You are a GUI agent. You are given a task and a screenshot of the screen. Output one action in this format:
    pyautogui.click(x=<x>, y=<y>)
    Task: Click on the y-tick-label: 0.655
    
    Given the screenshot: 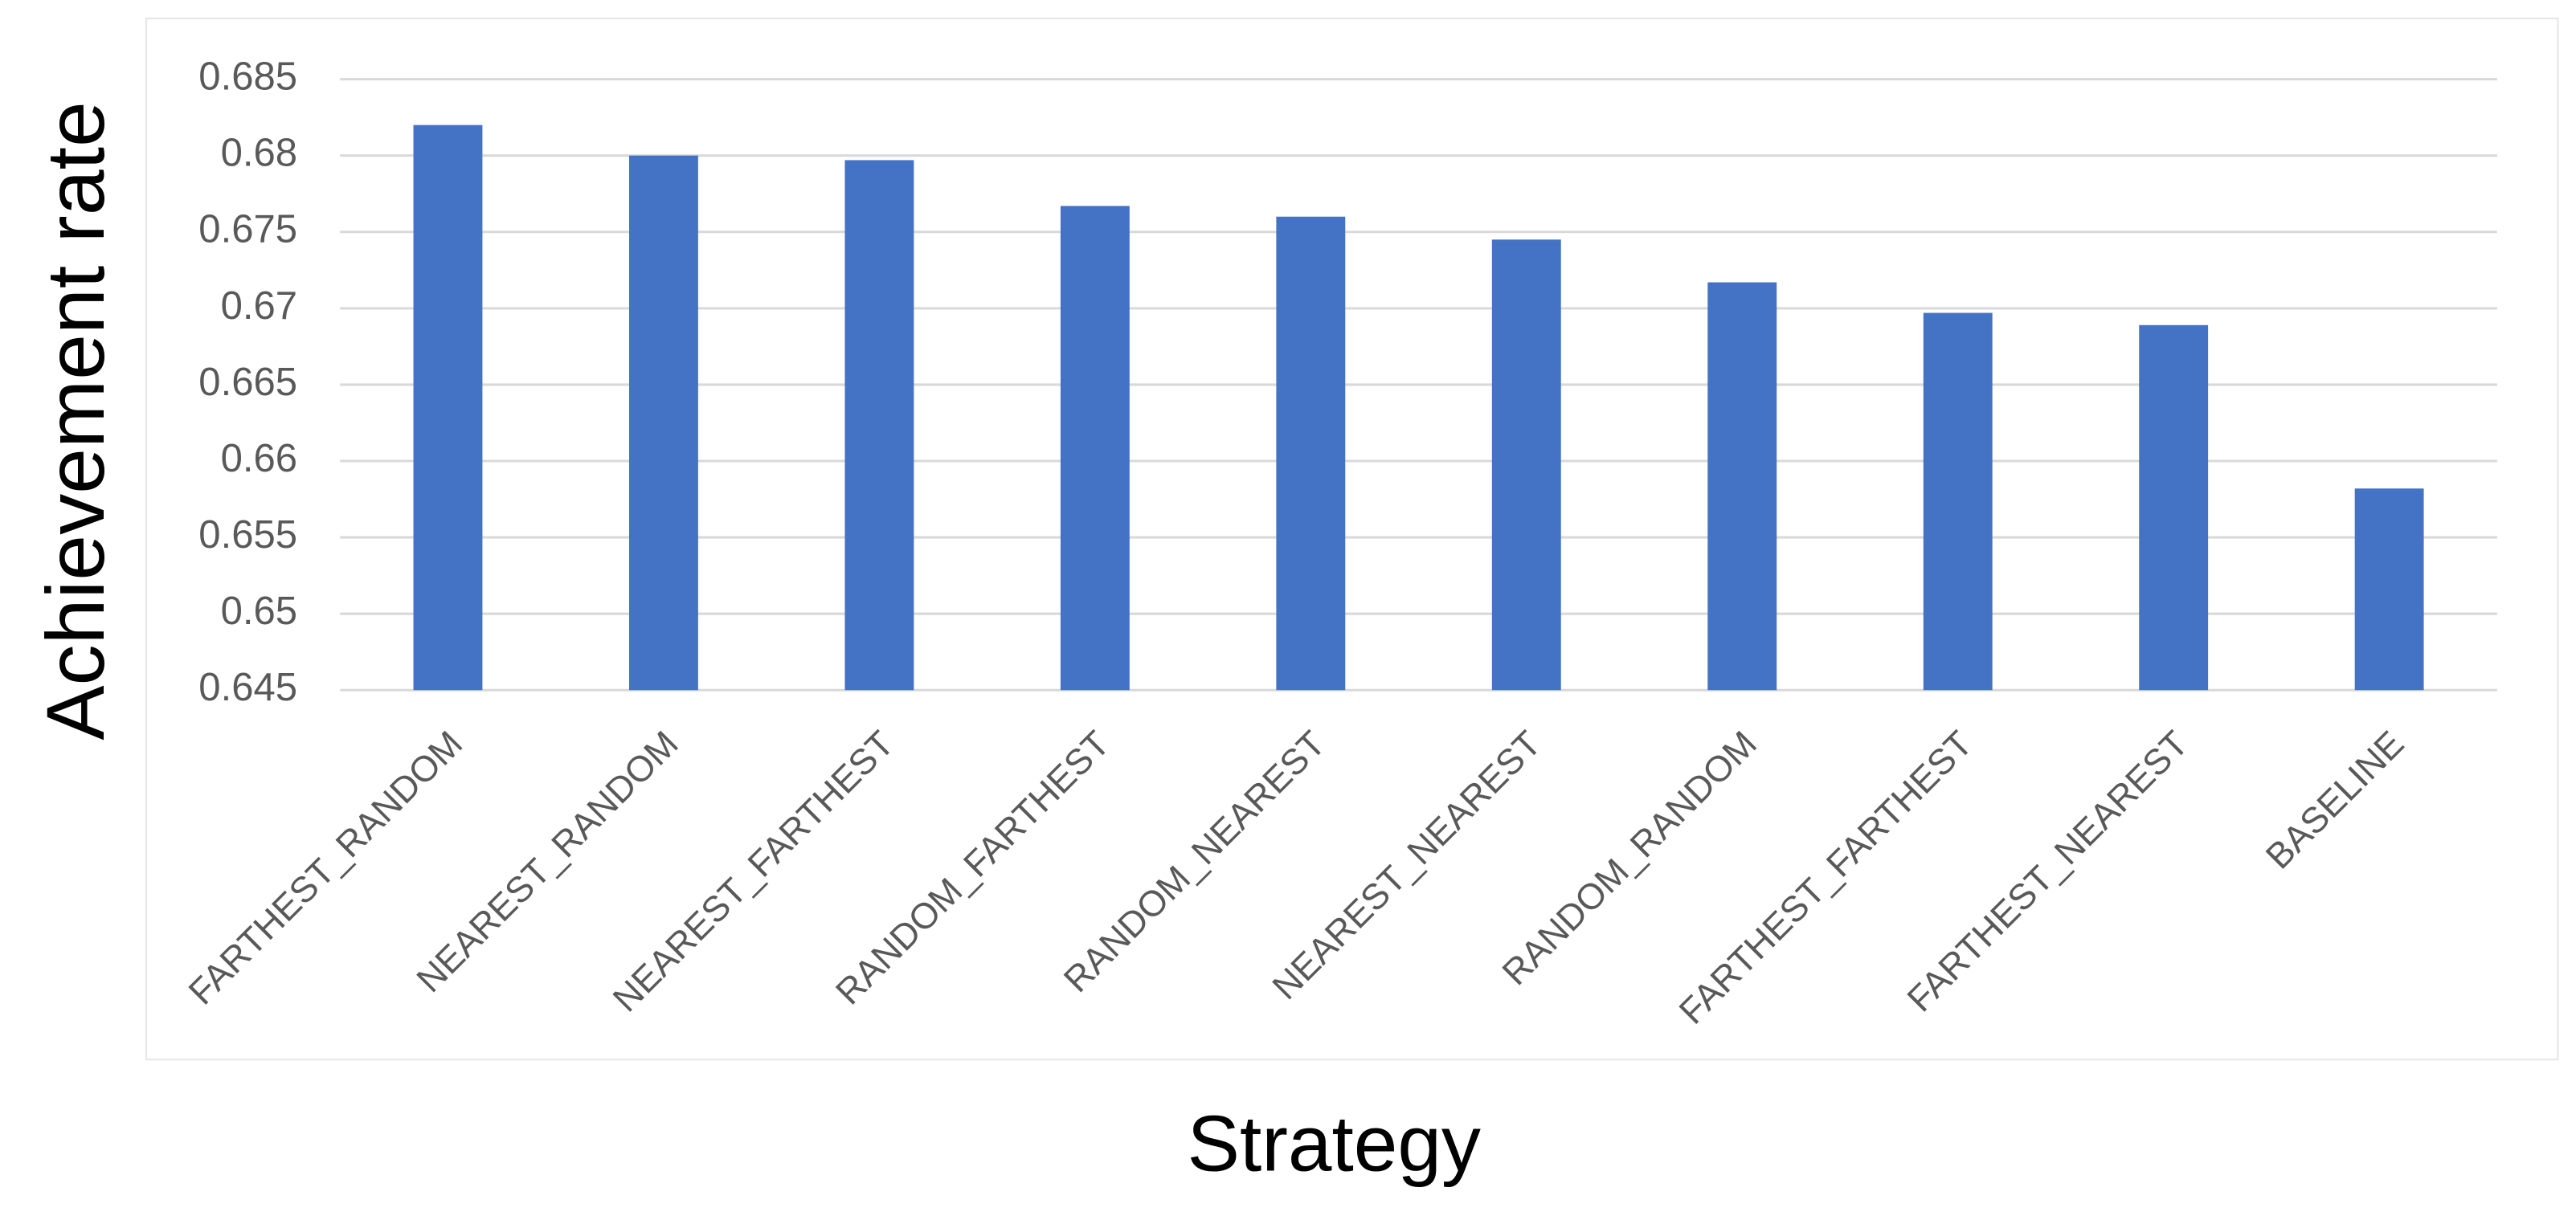 What is the action you would take?
    pyautogui.click(x=248, y=535)
    